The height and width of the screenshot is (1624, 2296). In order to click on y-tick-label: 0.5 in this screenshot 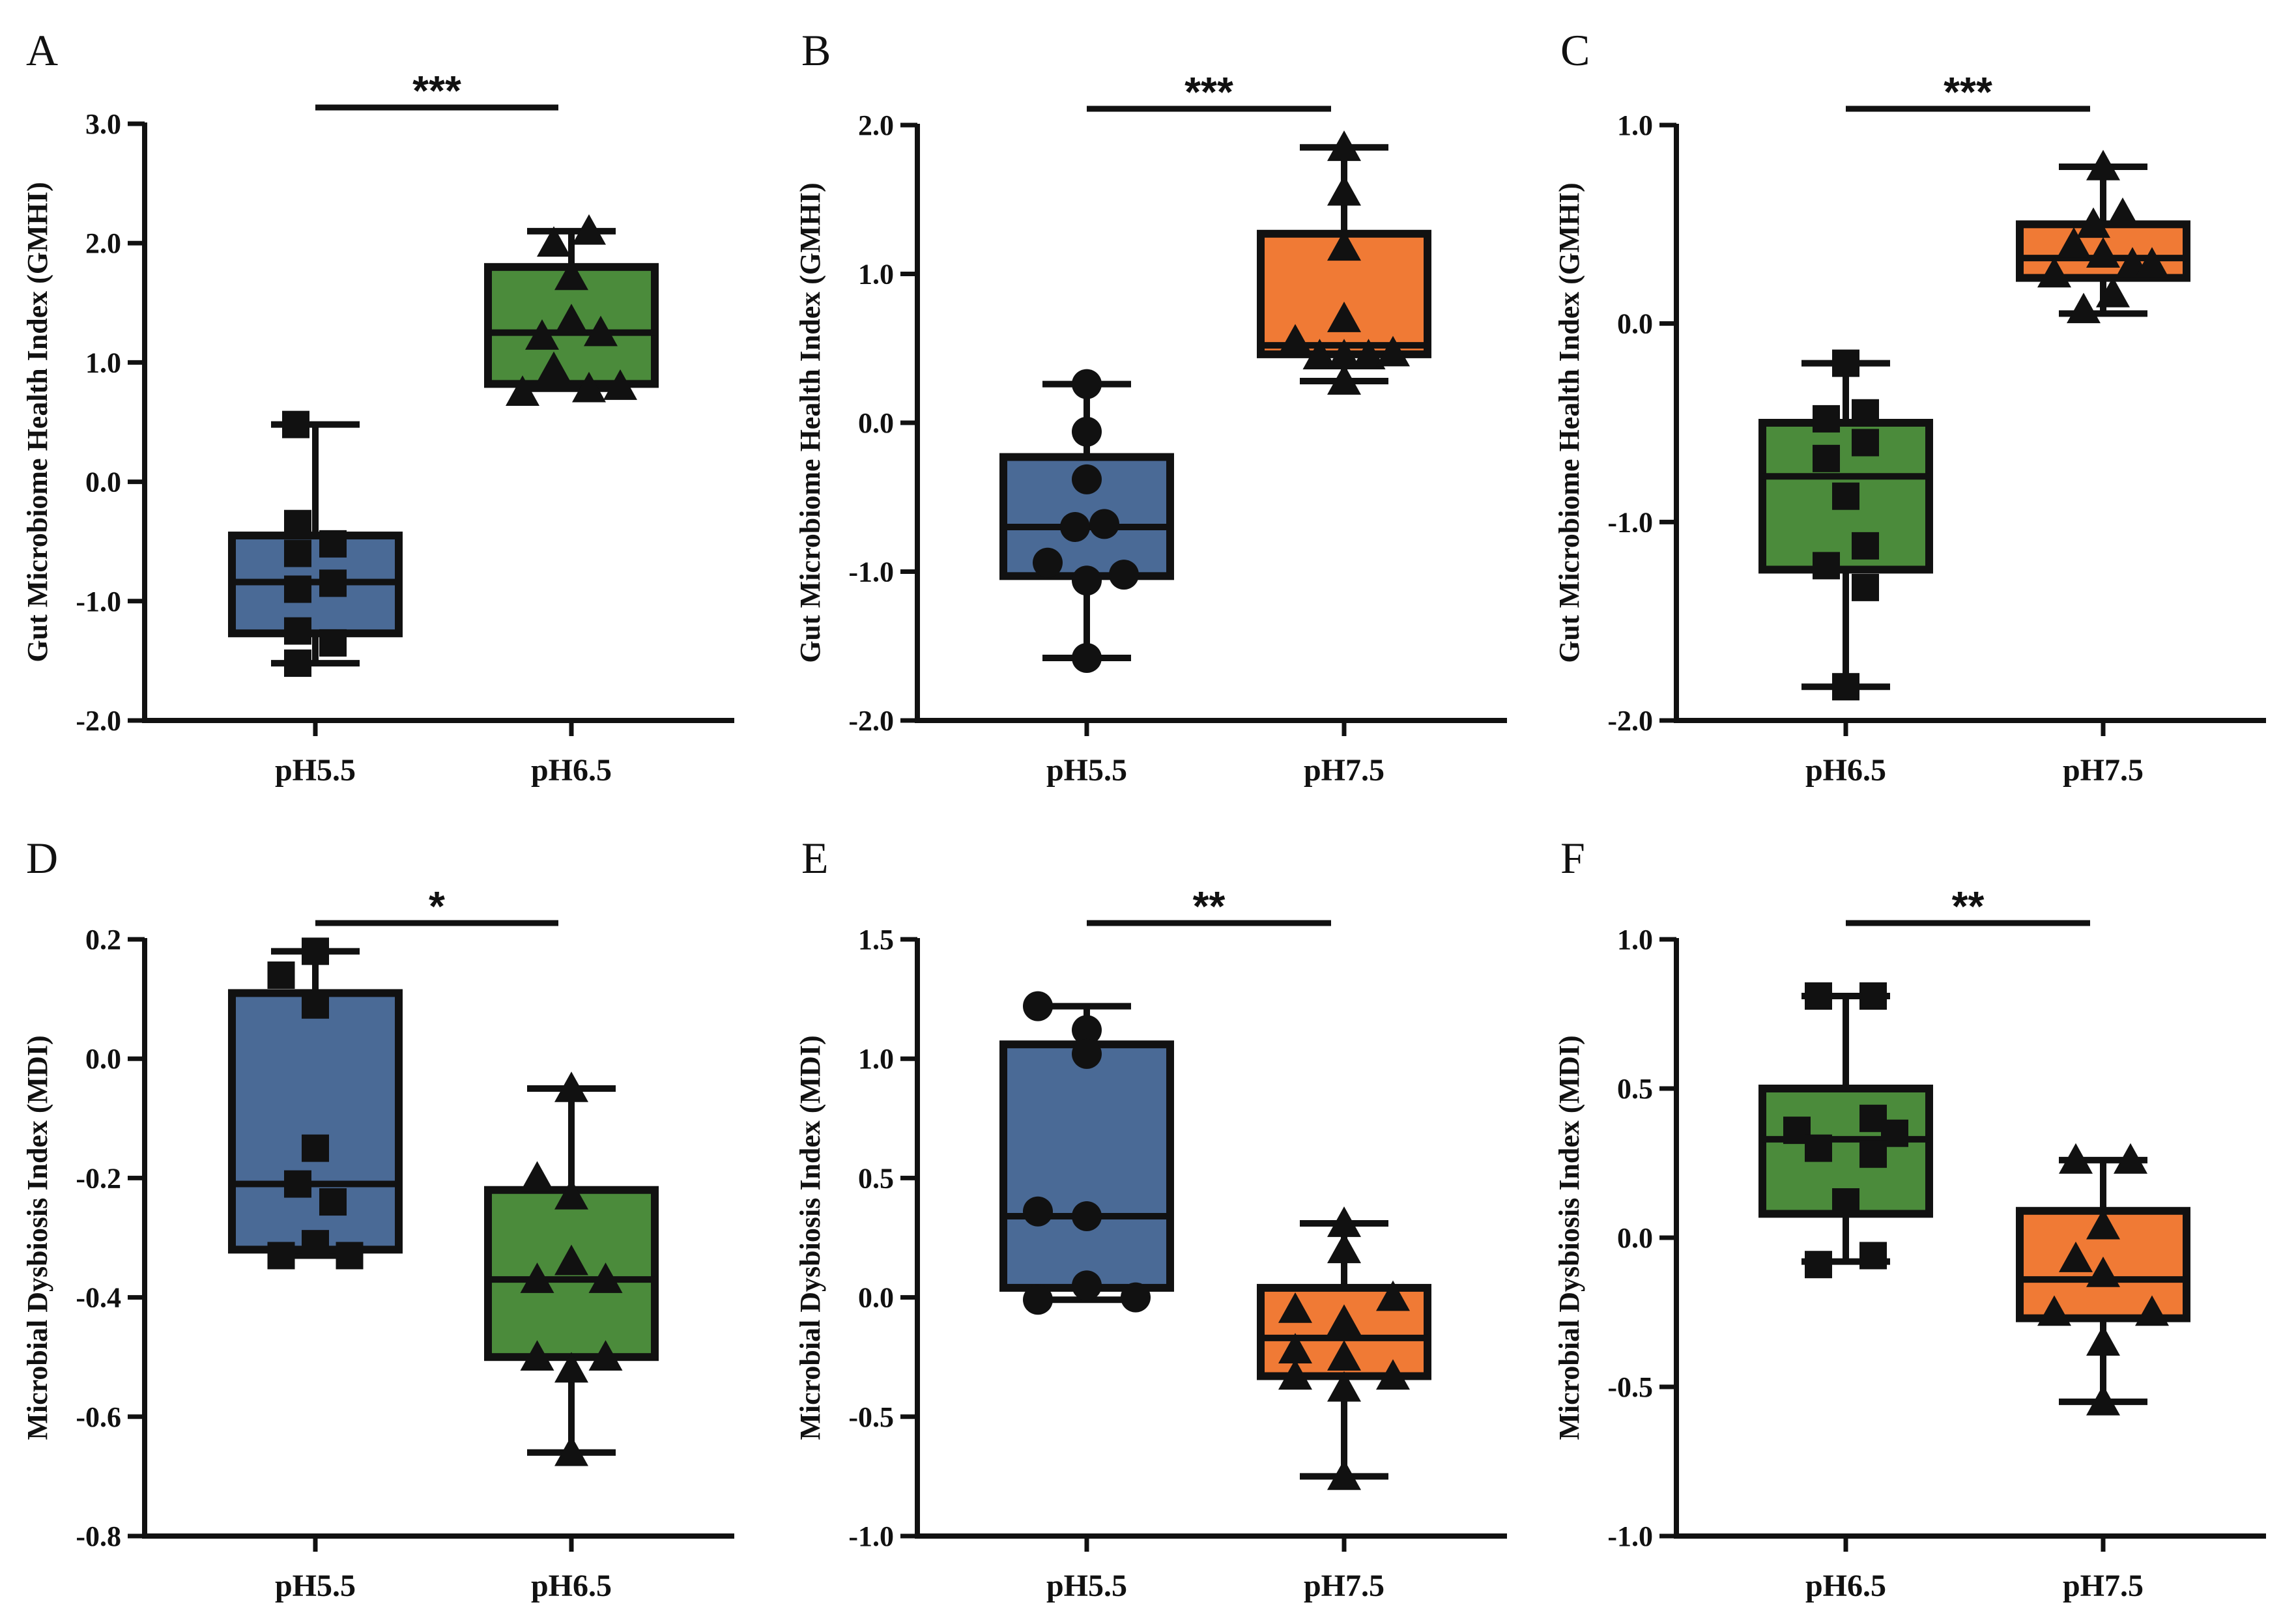, I will do `click(1635, 1089)`.